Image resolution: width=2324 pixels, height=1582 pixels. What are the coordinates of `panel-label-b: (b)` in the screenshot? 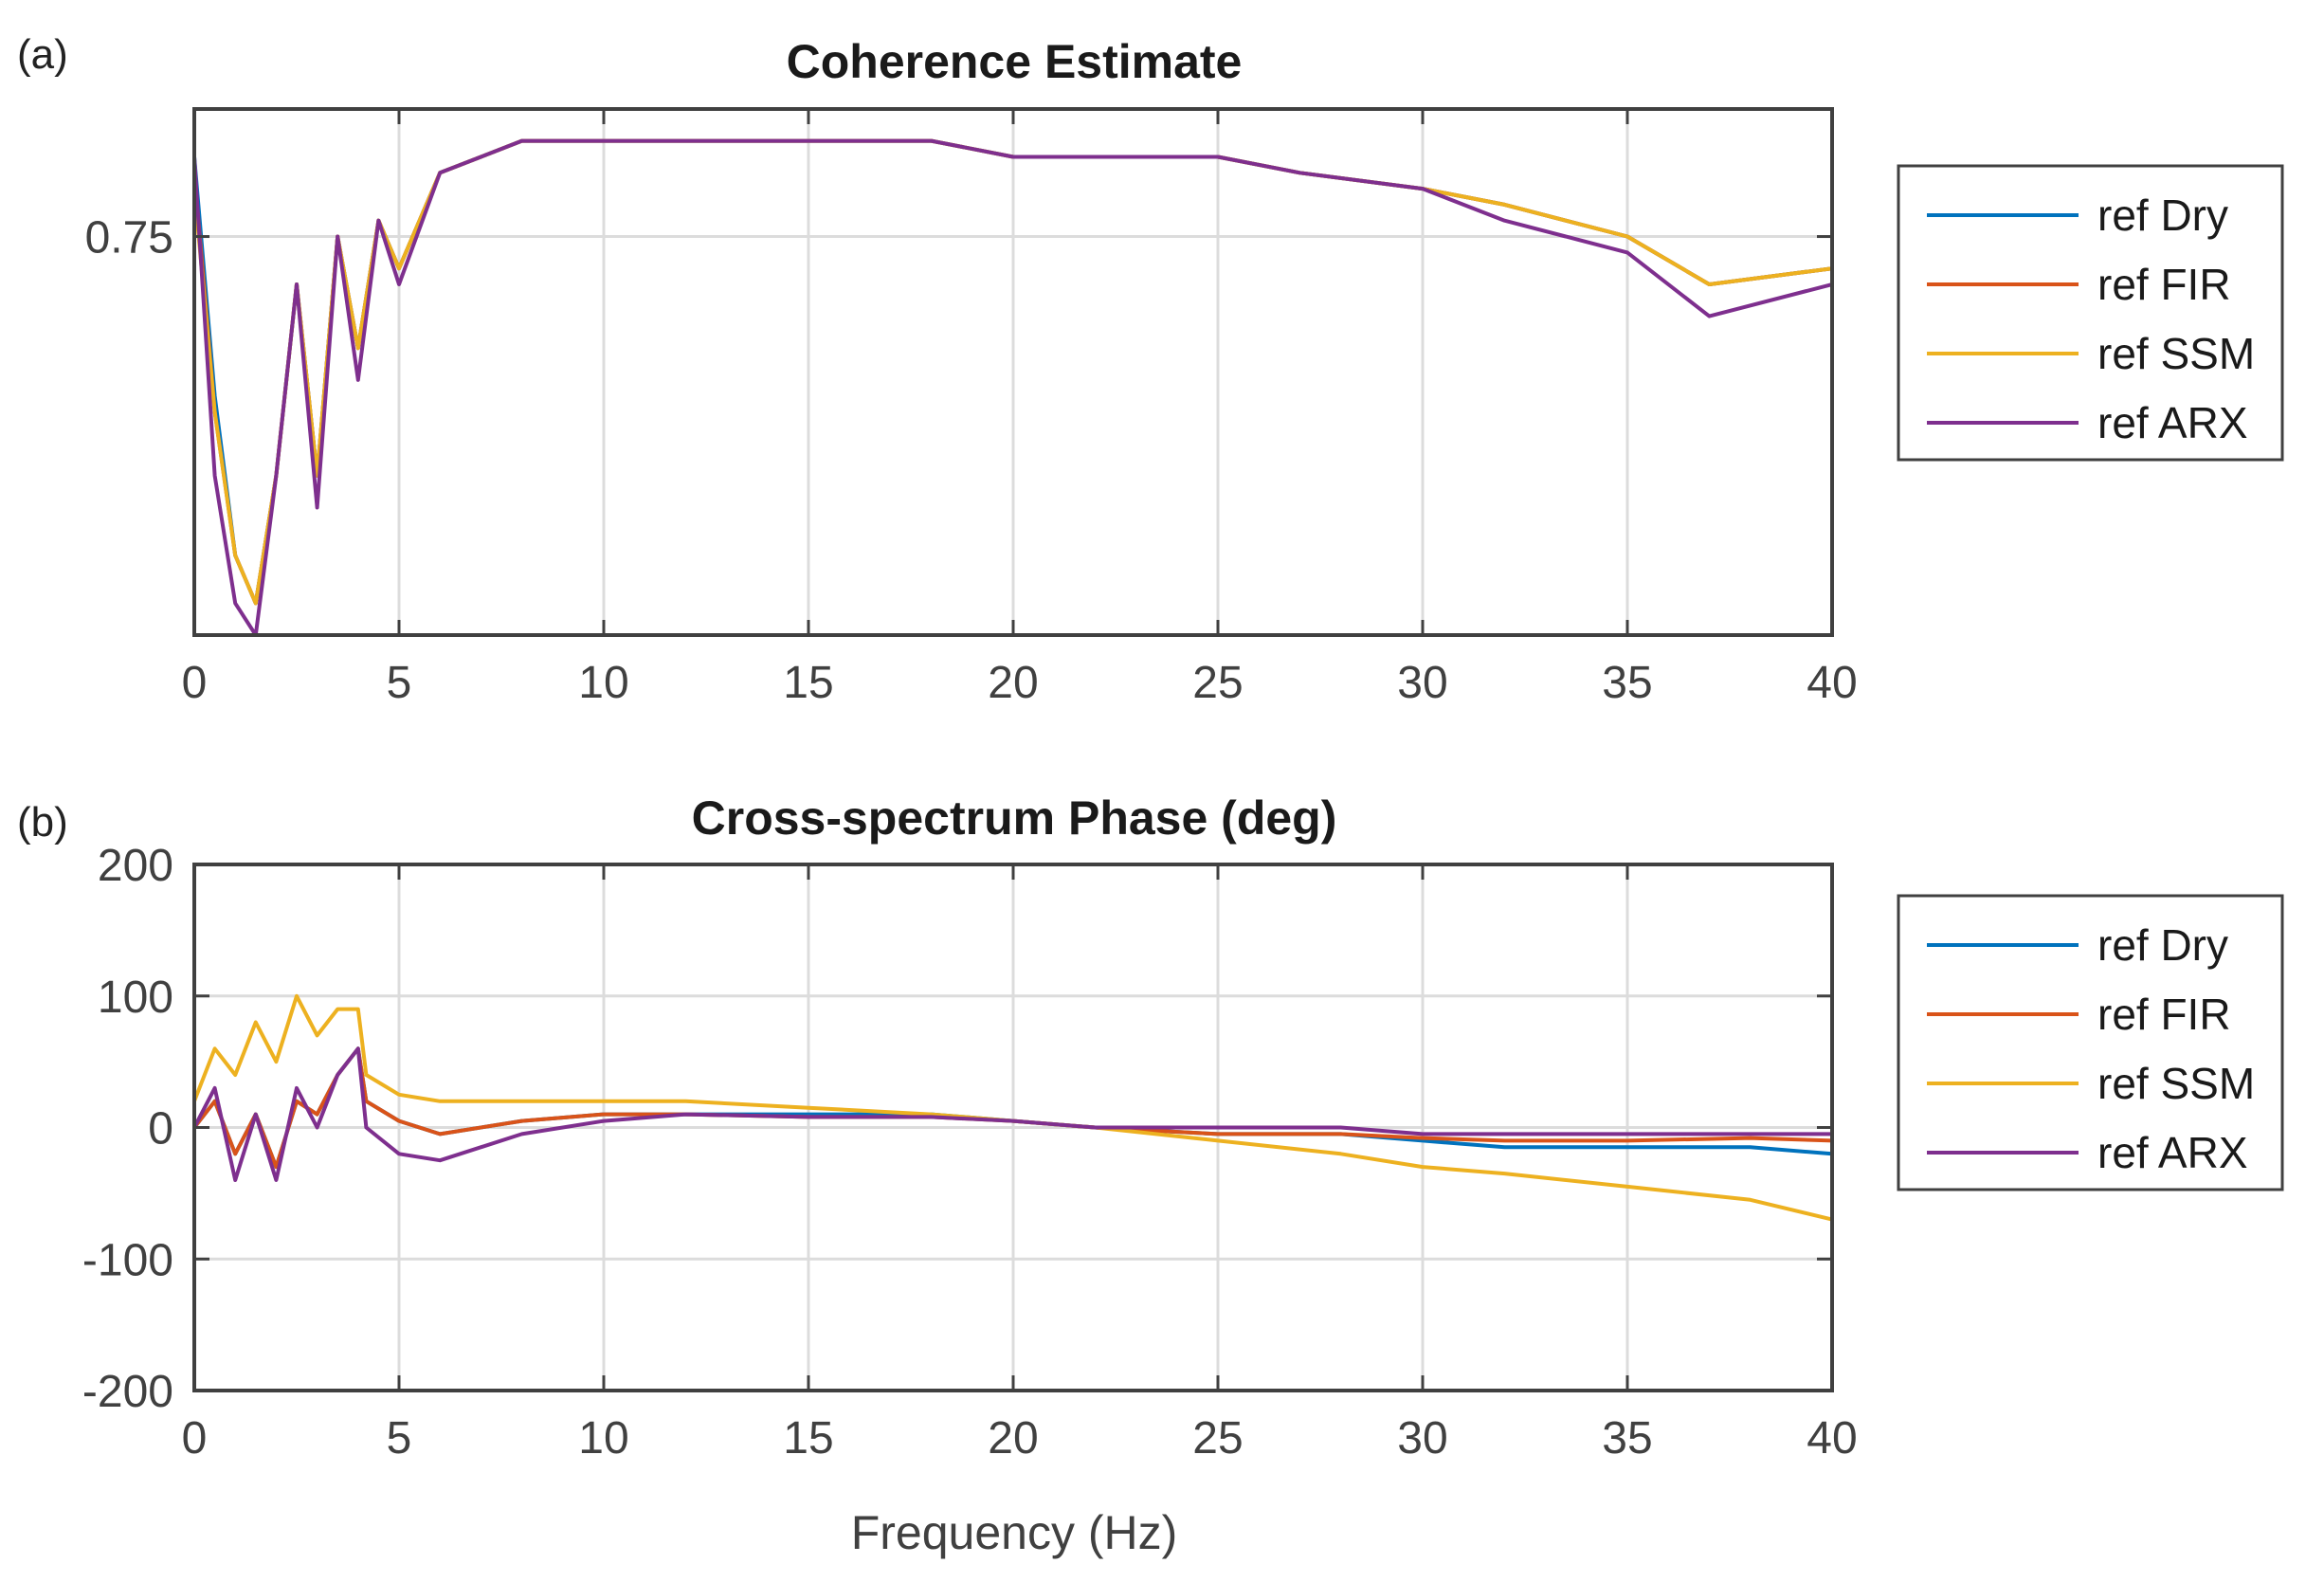 It's located at (42, 823).